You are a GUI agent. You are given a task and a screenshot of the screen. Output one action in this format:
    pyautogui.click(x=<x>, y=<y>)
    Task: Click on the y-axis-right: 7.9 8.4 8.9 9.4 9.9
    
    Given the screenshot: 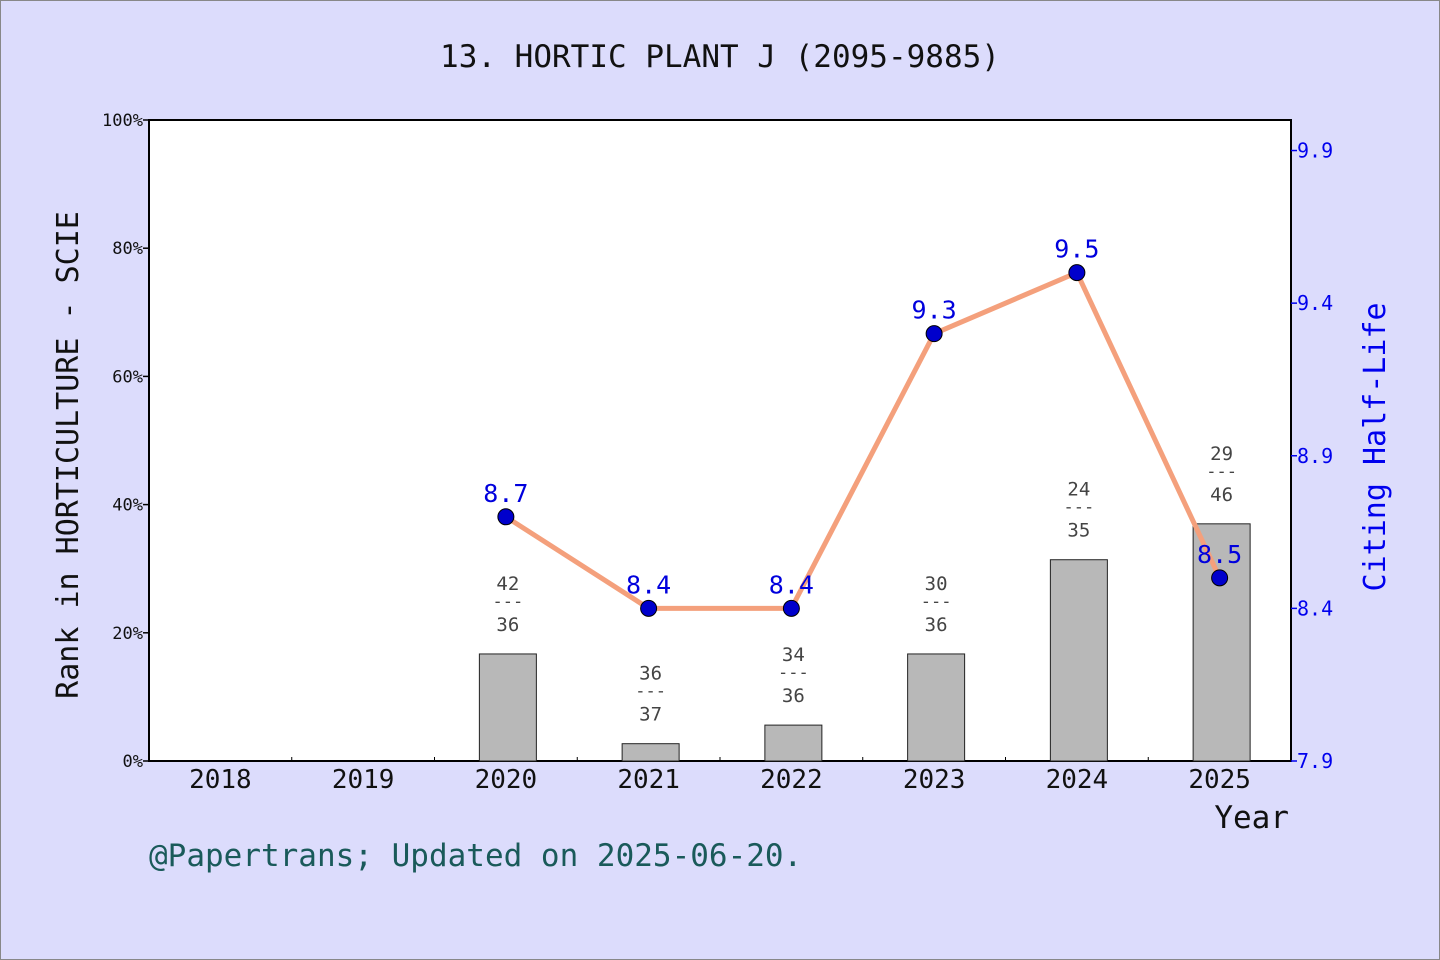 What is the action you would take?
    pyautogui.click(x=1312, y=456)
    